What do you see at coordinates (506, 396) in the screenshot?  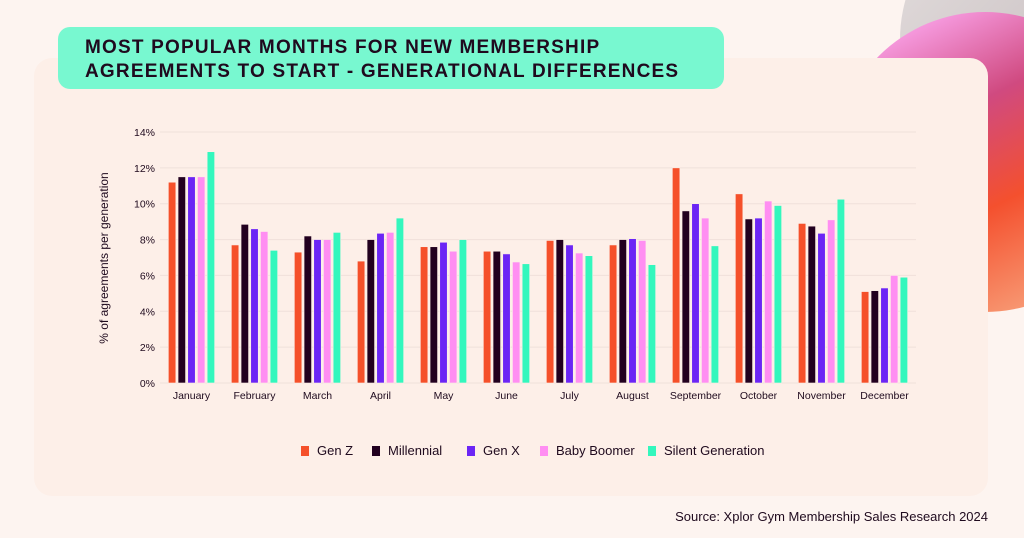 I see `x-tick-label: June` at bounding box center [506, 396].